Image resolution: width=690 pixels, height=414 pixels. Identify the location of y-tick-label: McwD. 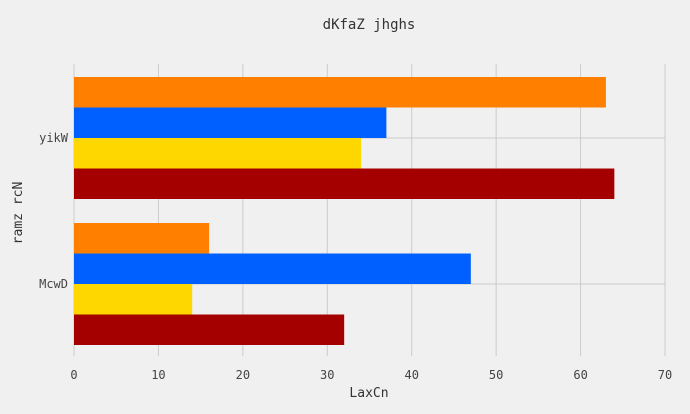
(53, 284).